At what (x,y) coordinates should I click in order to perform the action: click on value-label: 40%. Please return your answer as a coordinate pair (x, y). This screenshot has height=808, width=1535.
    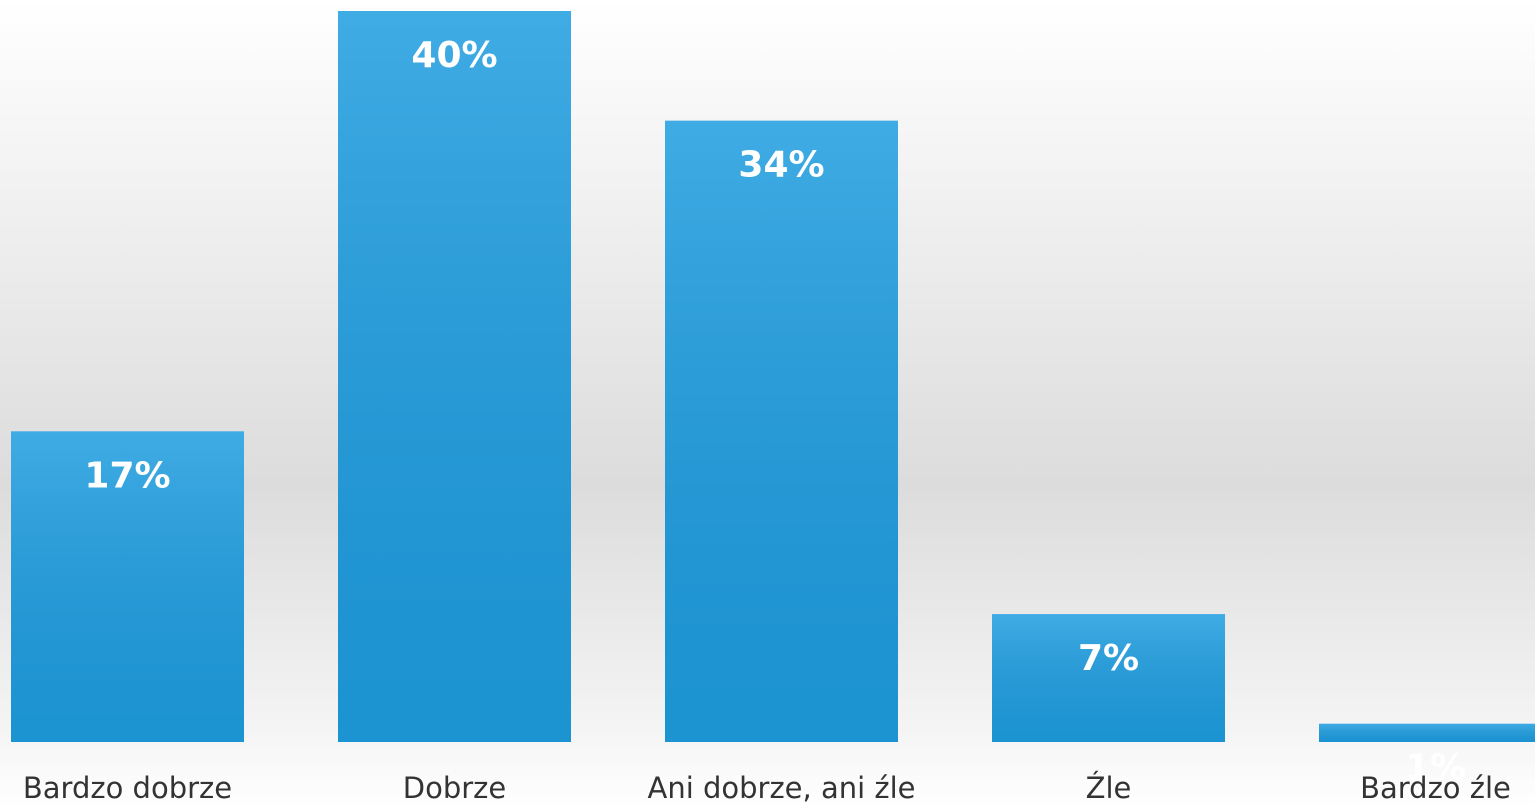
    Looking at the image, I should click on (454, 55).